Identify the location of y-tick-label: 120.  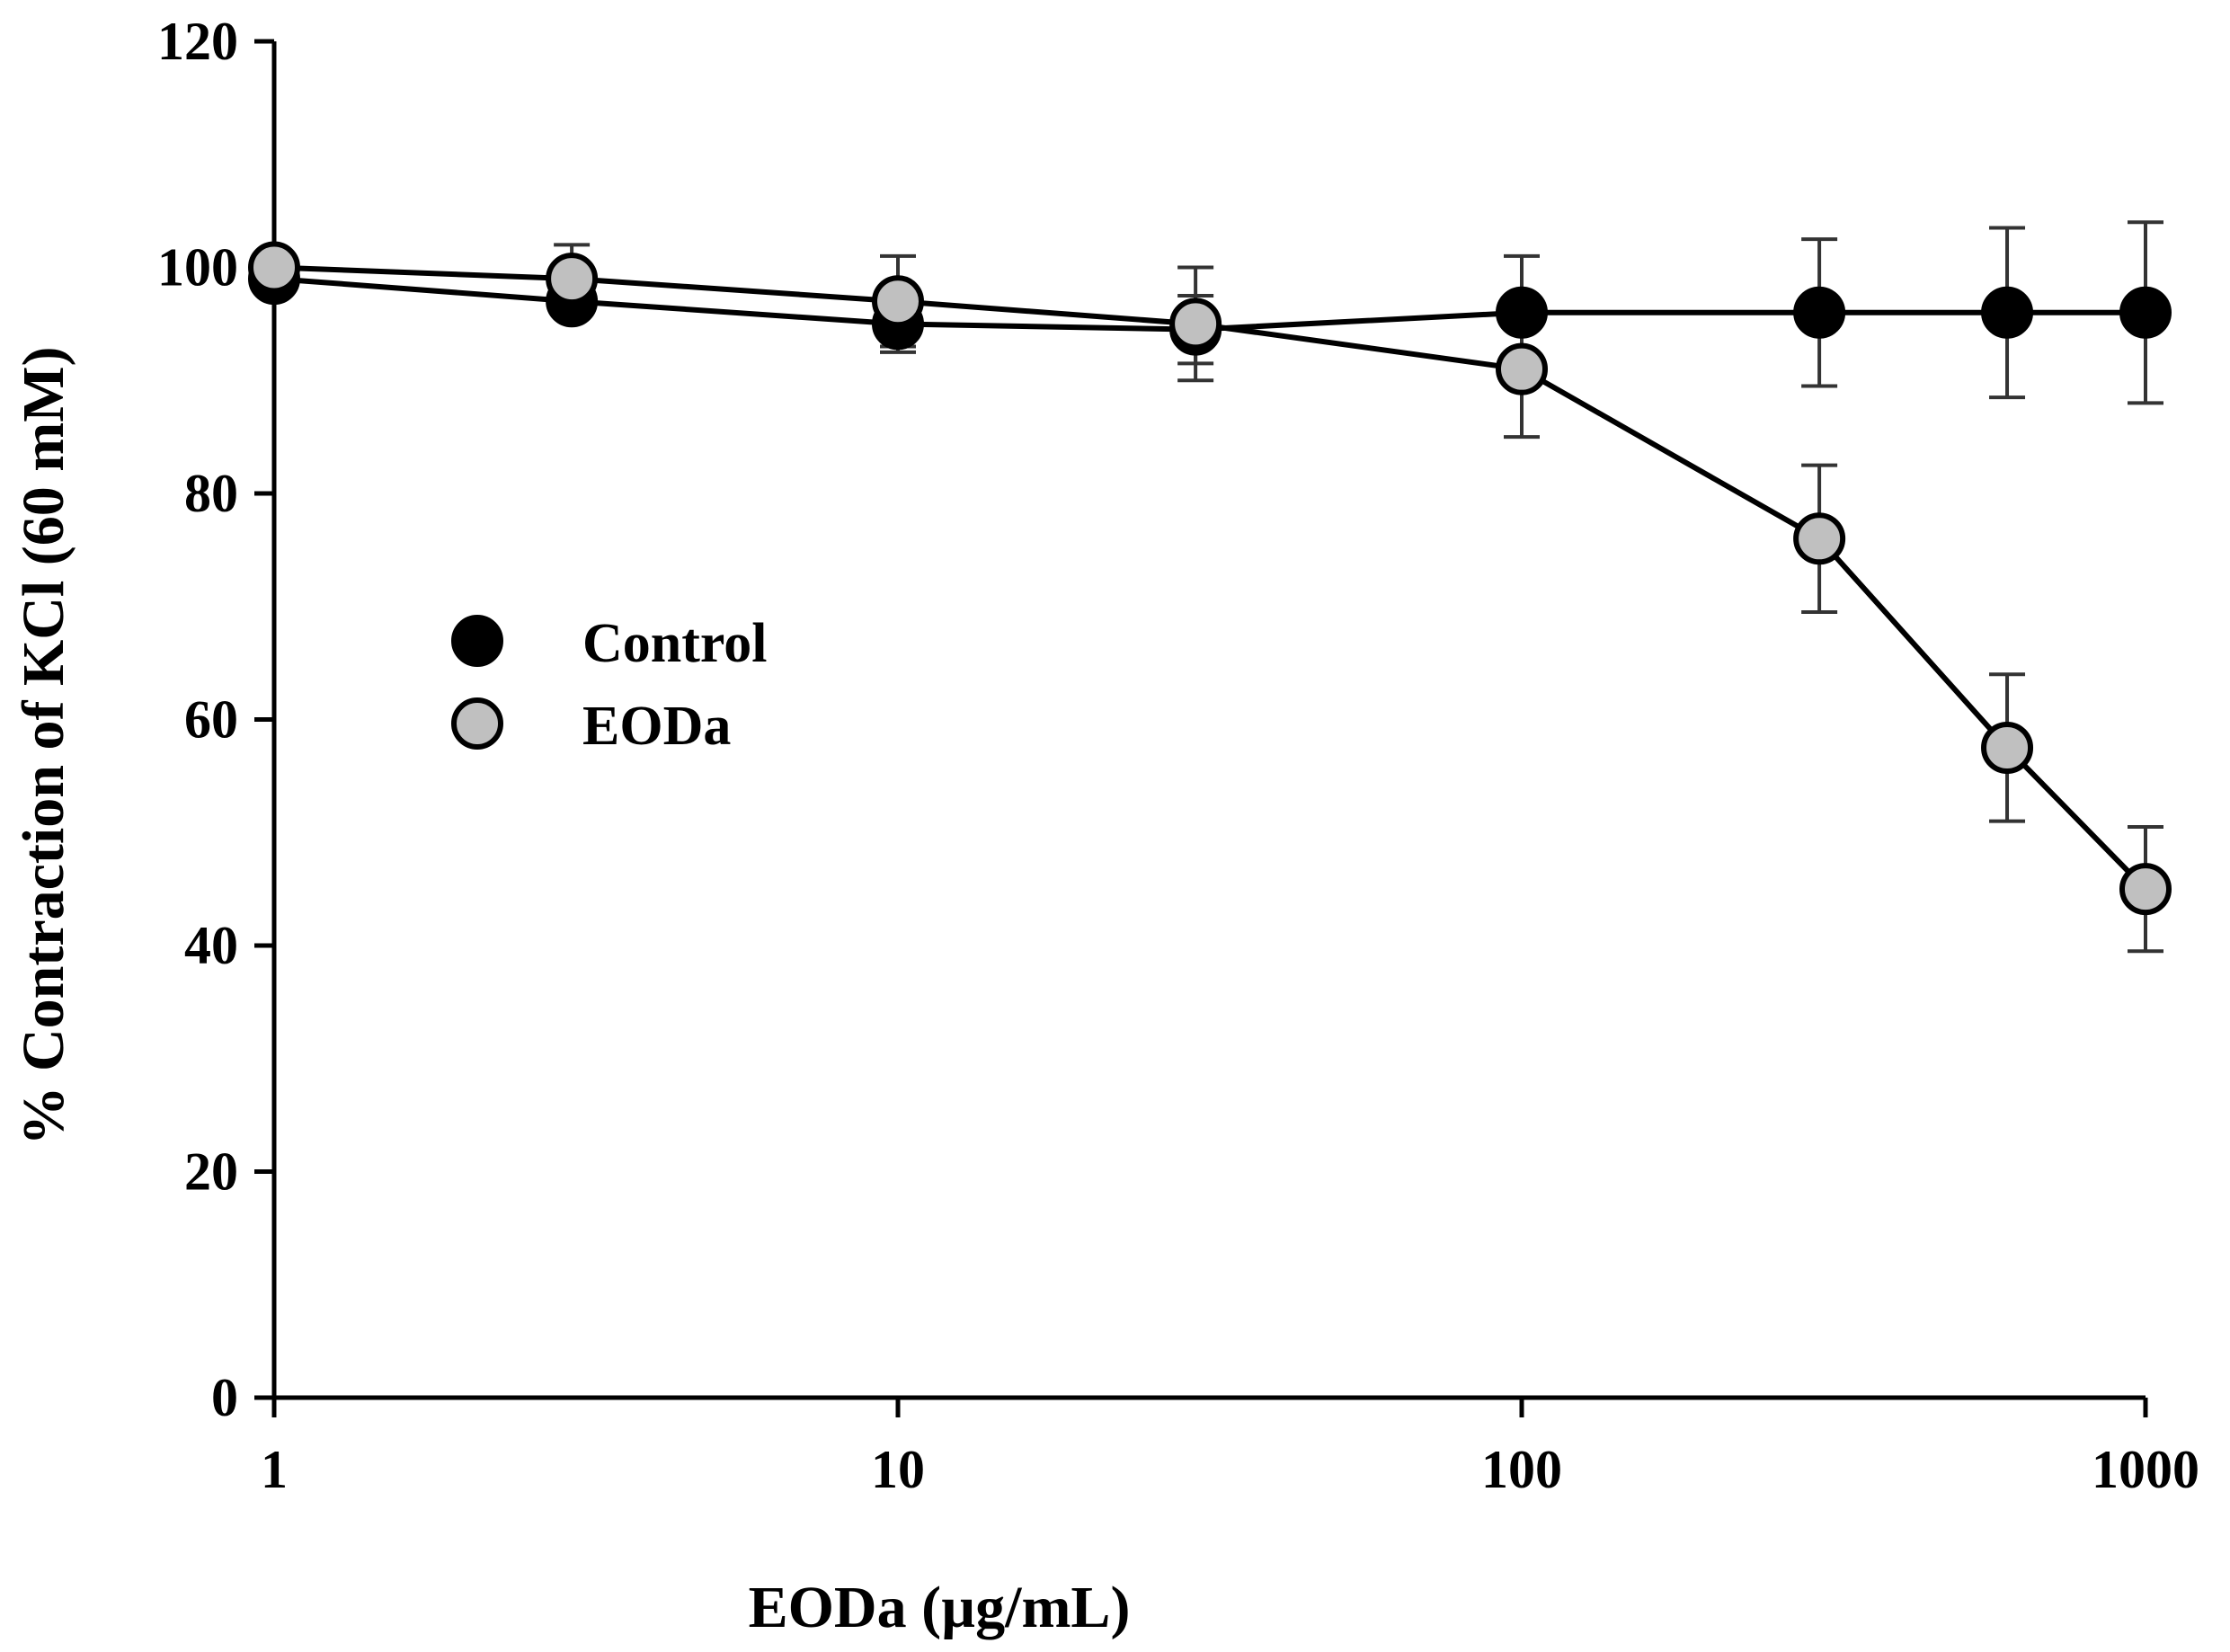
(198, 41).